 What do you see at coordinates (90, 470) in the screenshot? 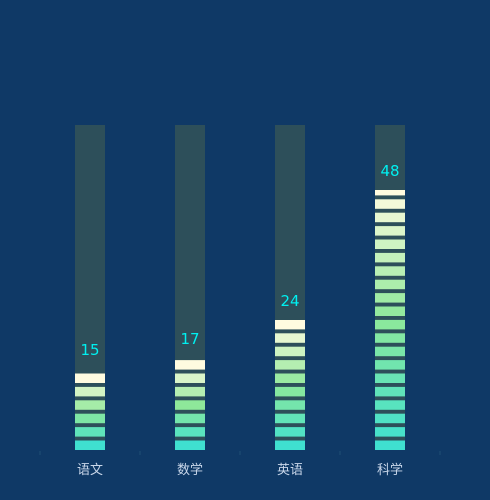
I see `x-tick-label: 语文` at bounding box center [90, 470].